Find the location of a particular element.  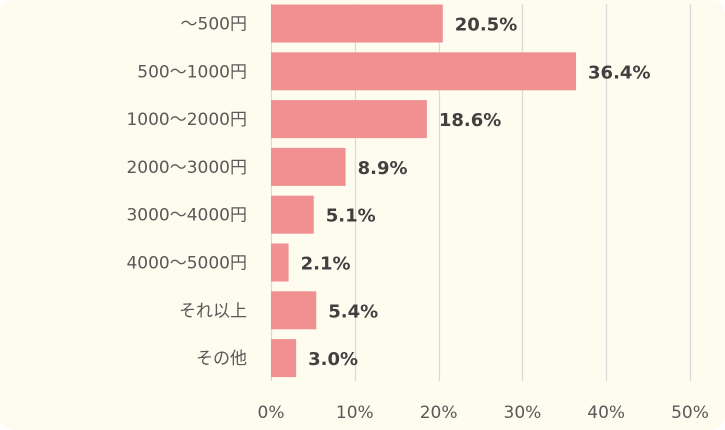

x-tick-label-20: 20% is located at coordinates (439, 413).